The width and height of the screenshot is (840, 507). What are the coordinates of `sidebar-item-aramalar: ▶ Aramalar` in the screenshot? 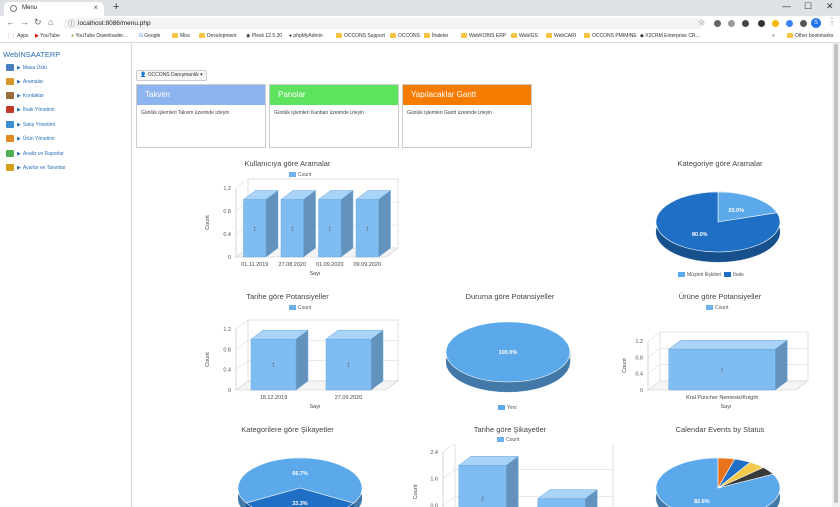 It's located at (24, 81).